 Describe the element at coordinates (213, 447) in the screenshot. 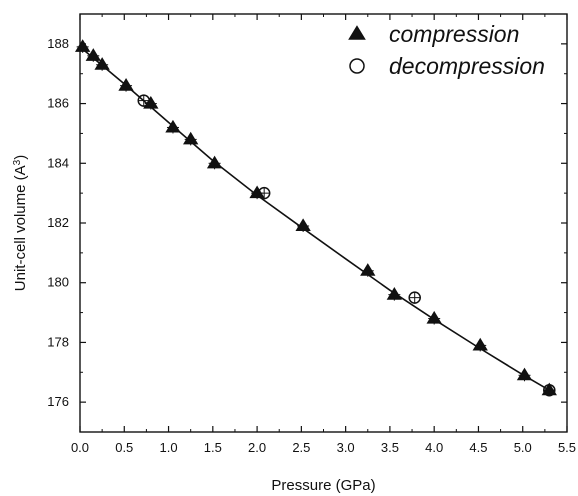

I see `x-tick-label: 1.5` at that location.